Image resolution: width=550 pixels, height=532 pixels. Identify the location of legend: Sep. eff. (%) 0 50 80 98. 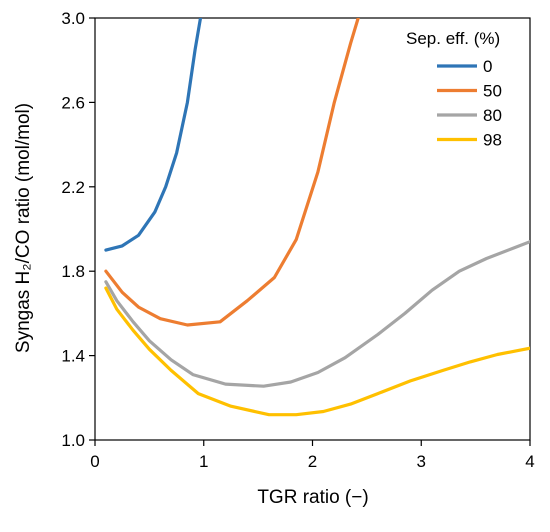
(466, 87).